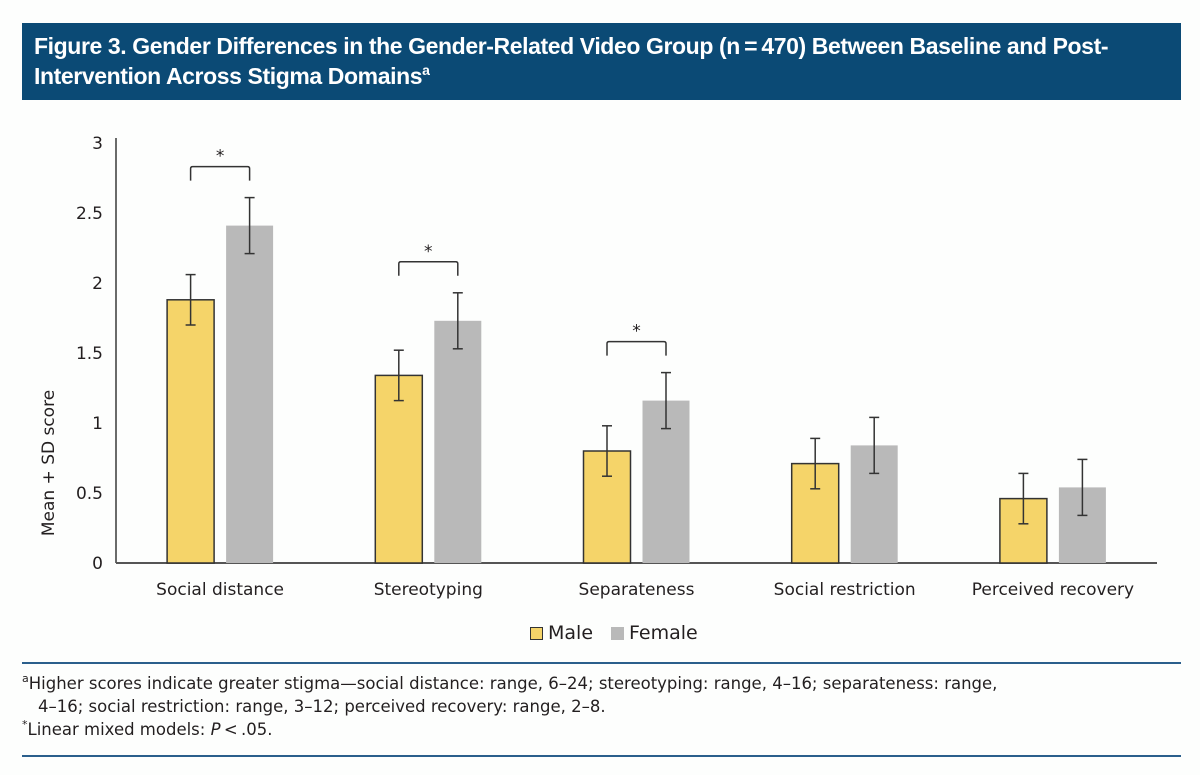  Describe the element at coordinates (89, 354) in the screenshot. I see `y-tick-label: 1.5` at that location.